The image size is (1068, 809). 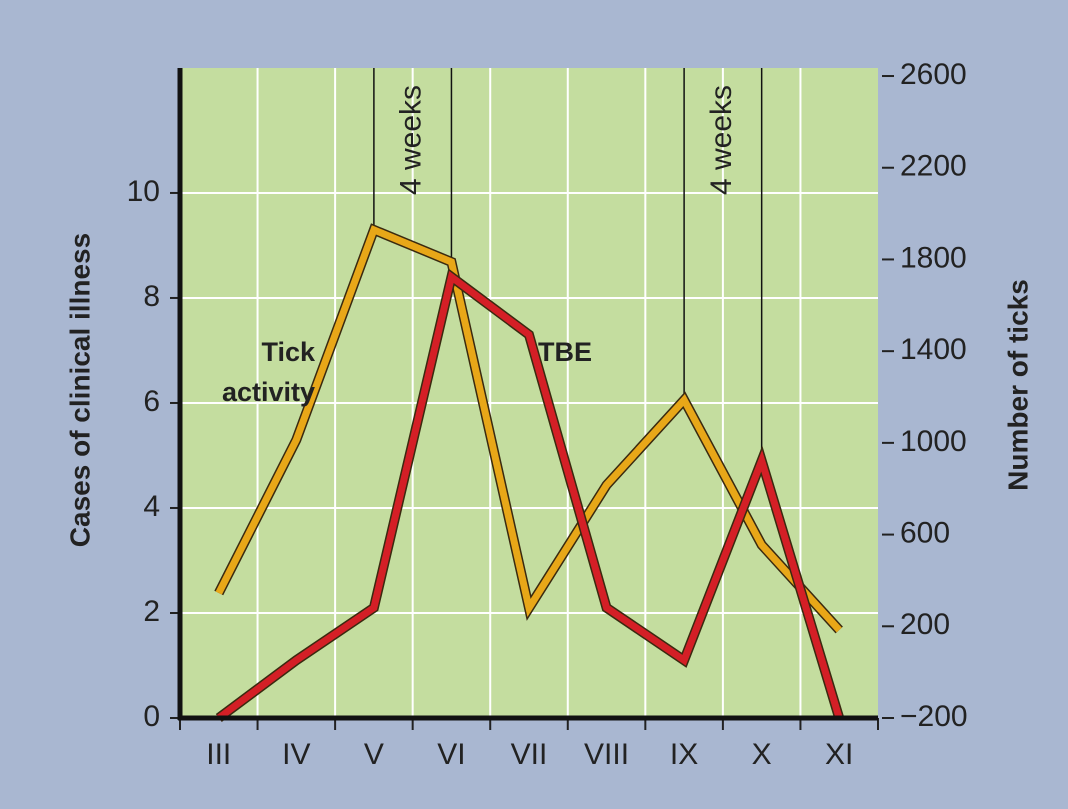 What do you see at coordinates (762, 754) in the screenshot?
I see `x-tick-label: X` at bounding box center [762, 754].